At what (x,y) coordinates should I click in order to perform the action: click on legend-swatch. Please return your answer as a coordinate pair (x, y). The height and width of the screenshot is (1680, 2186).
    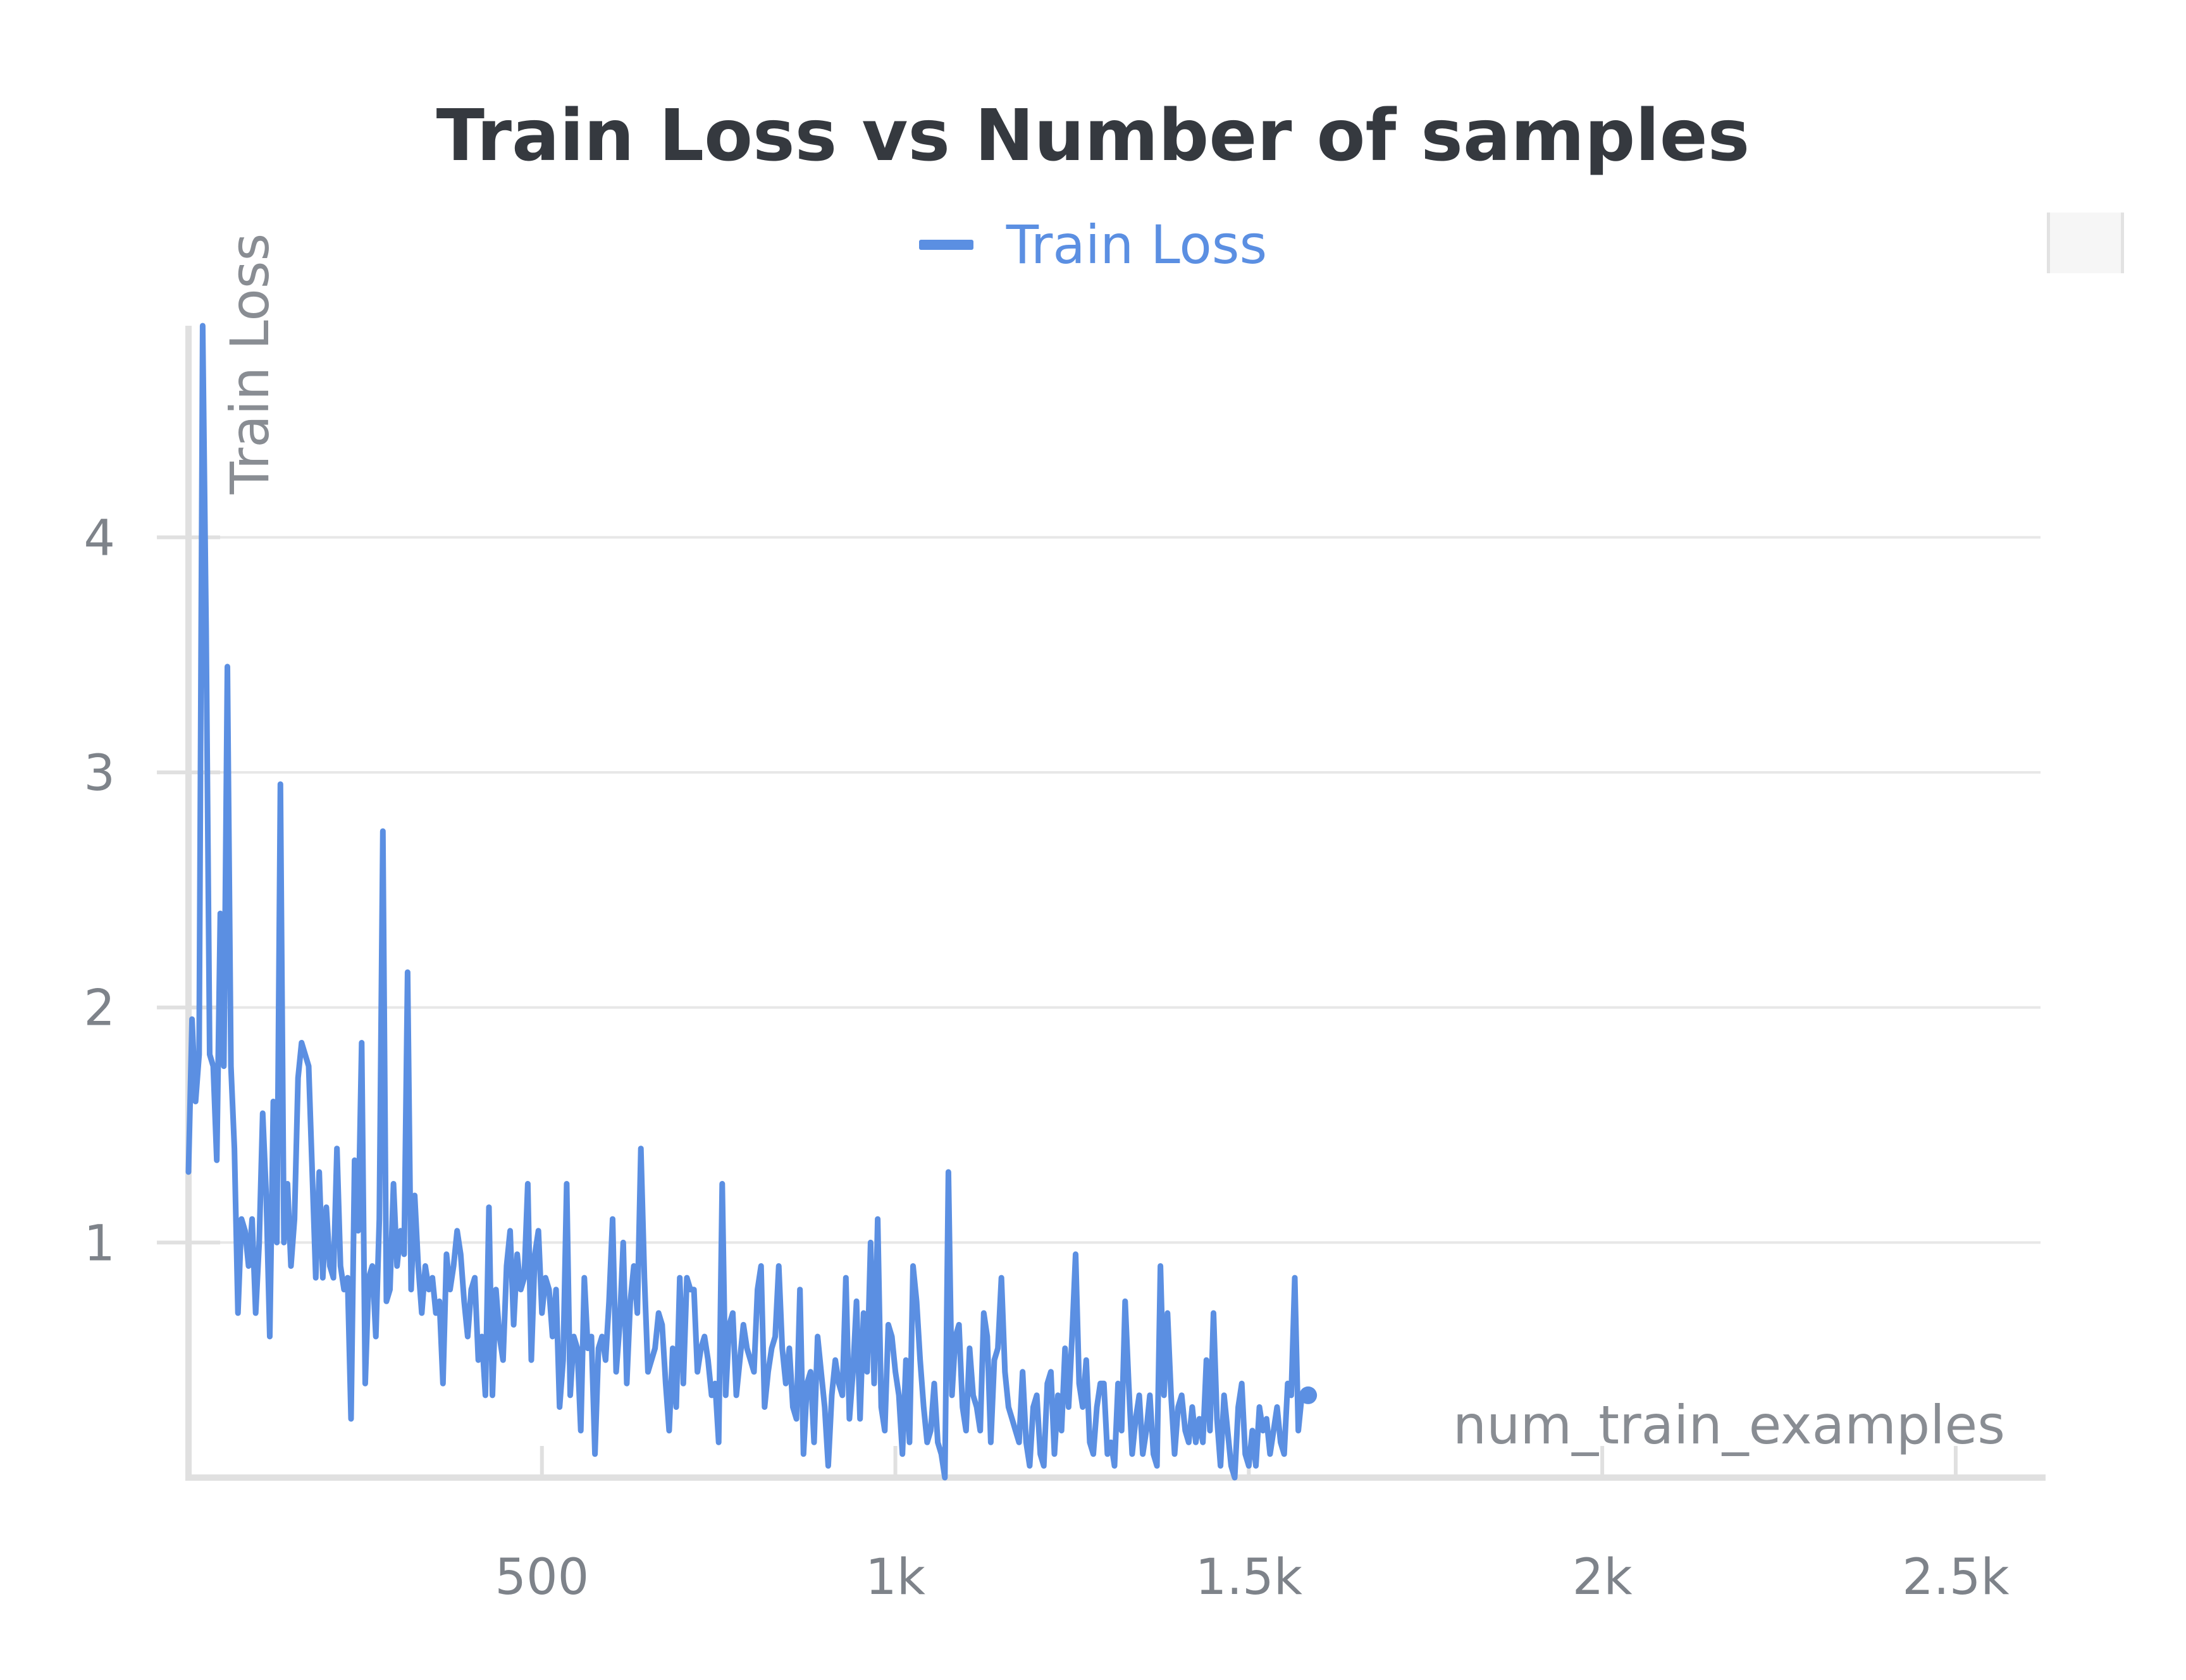
    Looking at the image, I should click on (945, 245).